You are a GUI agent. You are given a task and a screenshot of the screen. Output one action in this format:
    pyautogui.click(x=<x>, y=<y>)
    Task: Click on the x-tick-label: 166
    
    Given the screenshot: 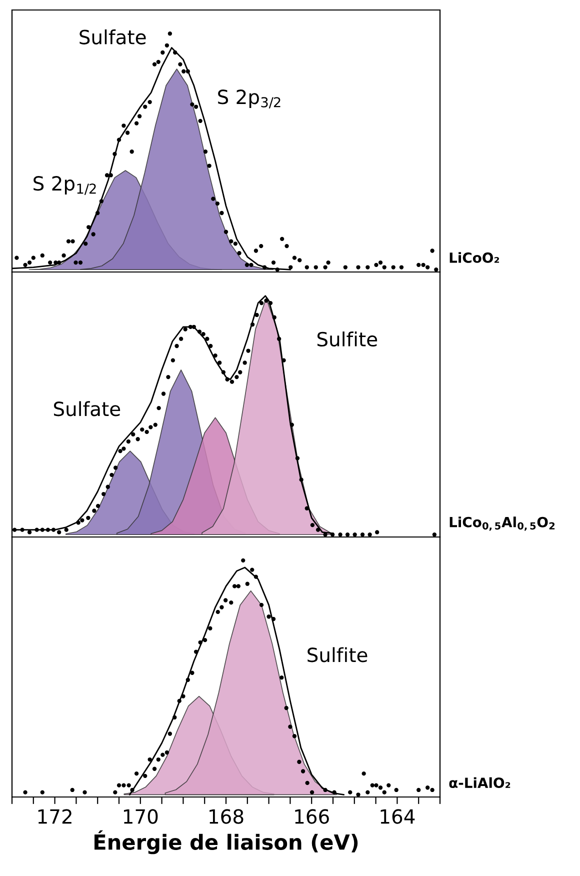 What is the action you would take?
    pyautogui.click(x=312, y=816)
    